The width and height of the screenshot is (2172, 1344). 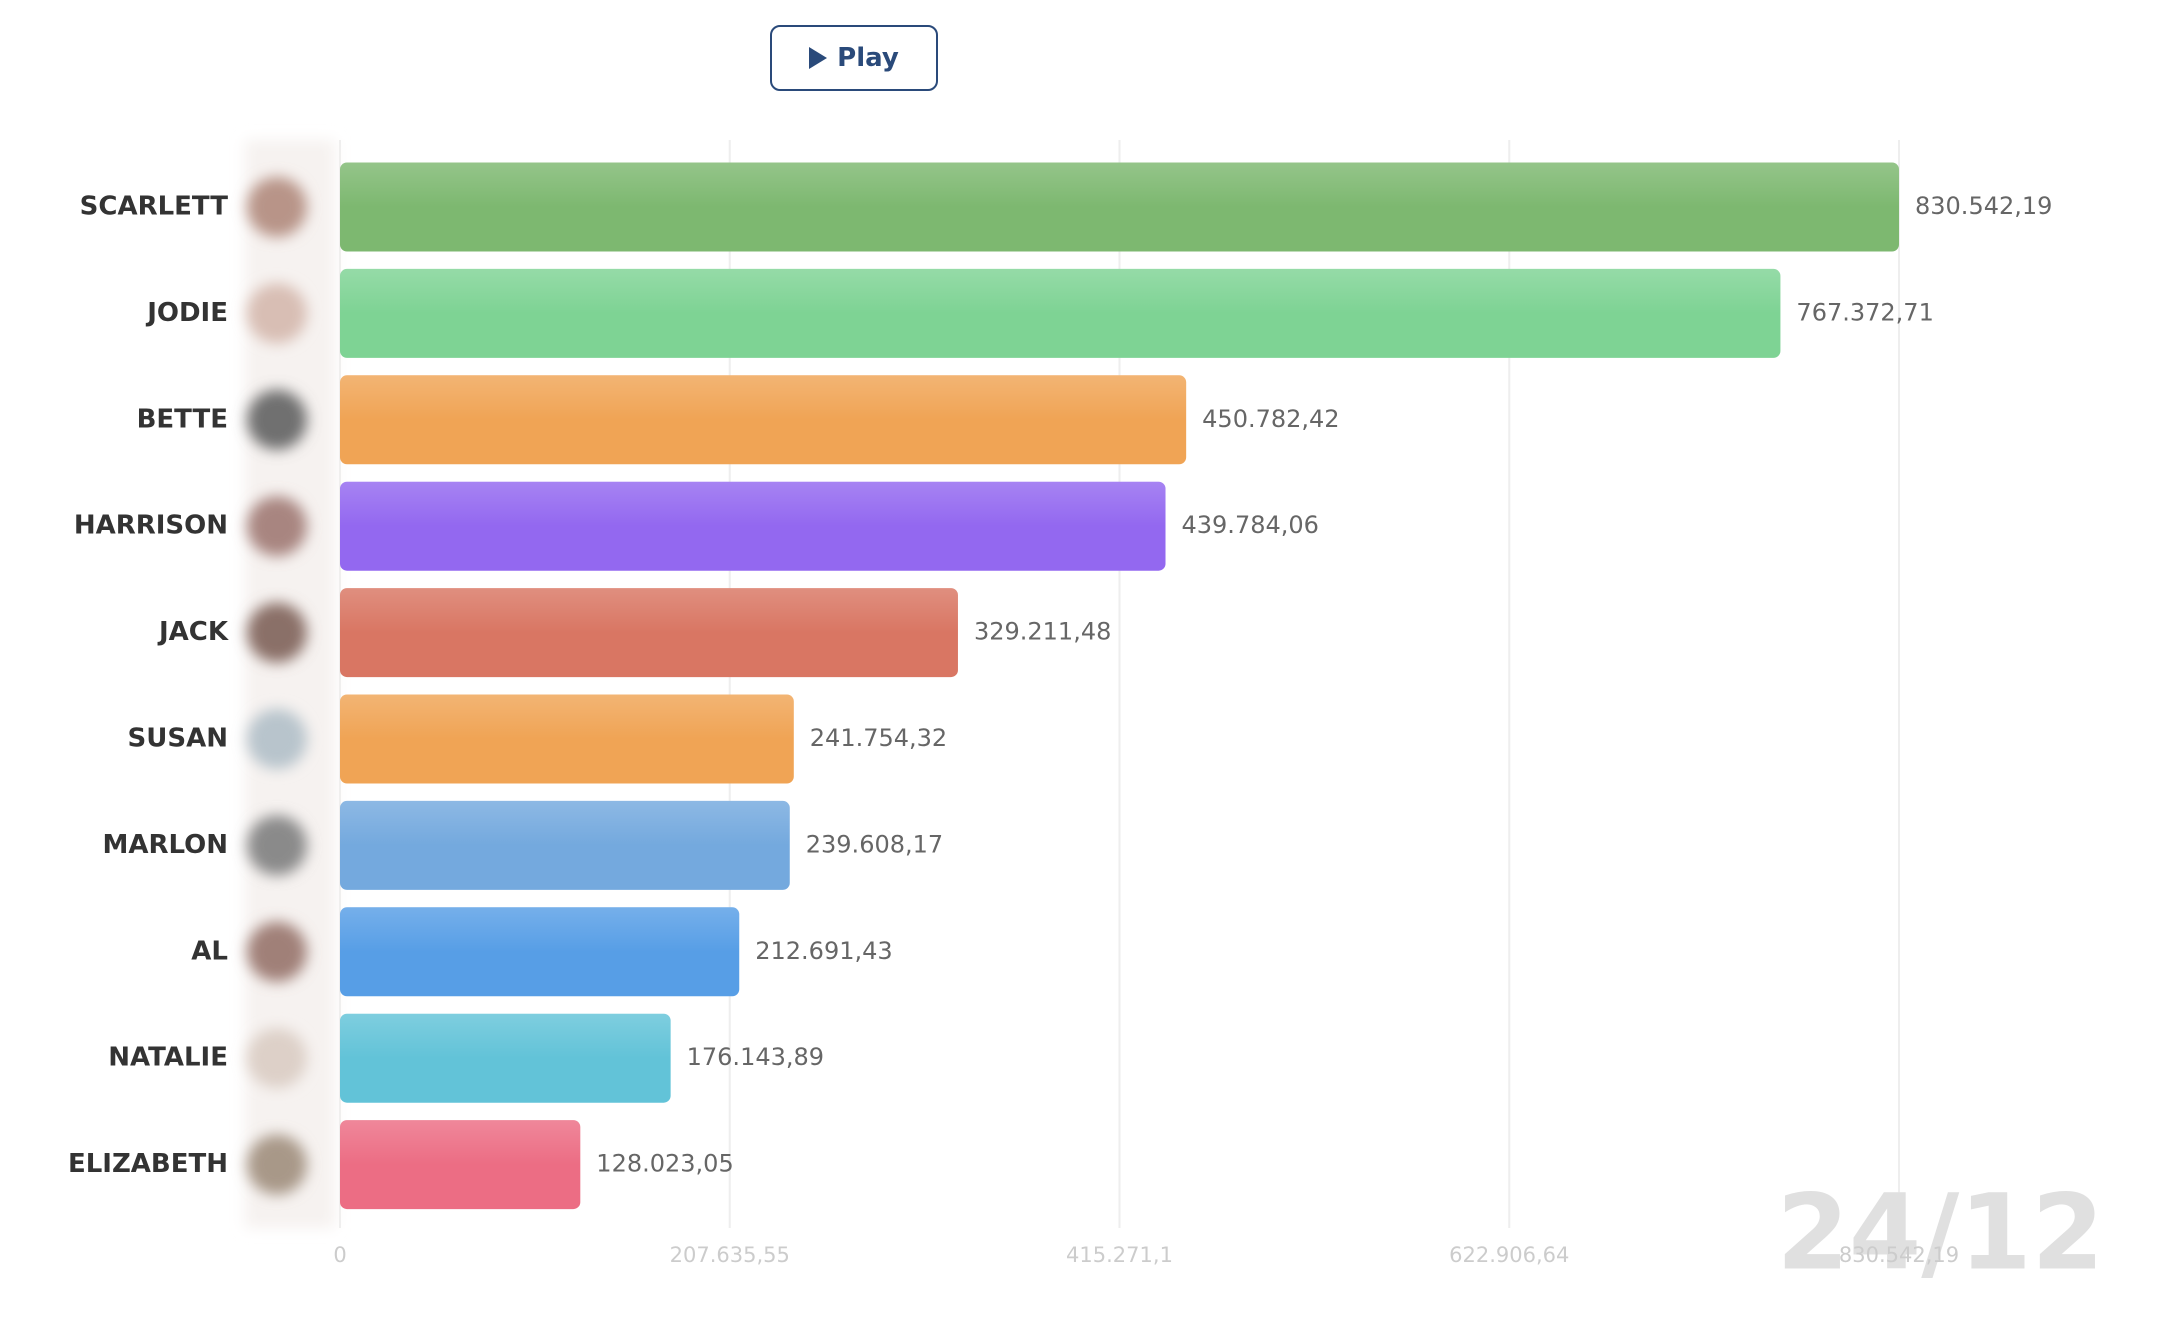 I want to click on value-label: 128.023,05, so click(x=664, y=1164).